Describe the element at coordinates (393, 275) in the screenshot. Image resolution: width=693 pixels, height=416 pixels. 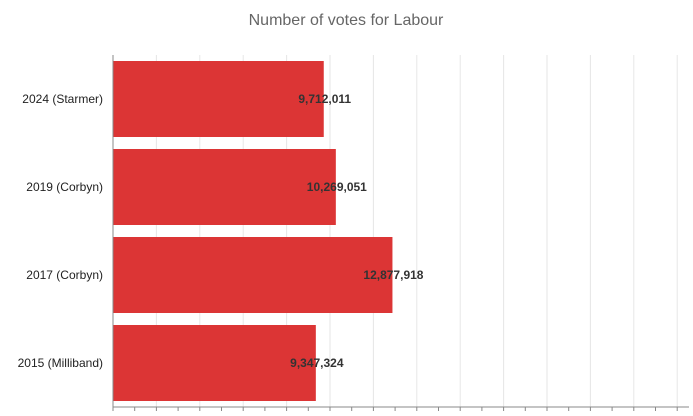
I see `data-label: 12,877,918` at that location.